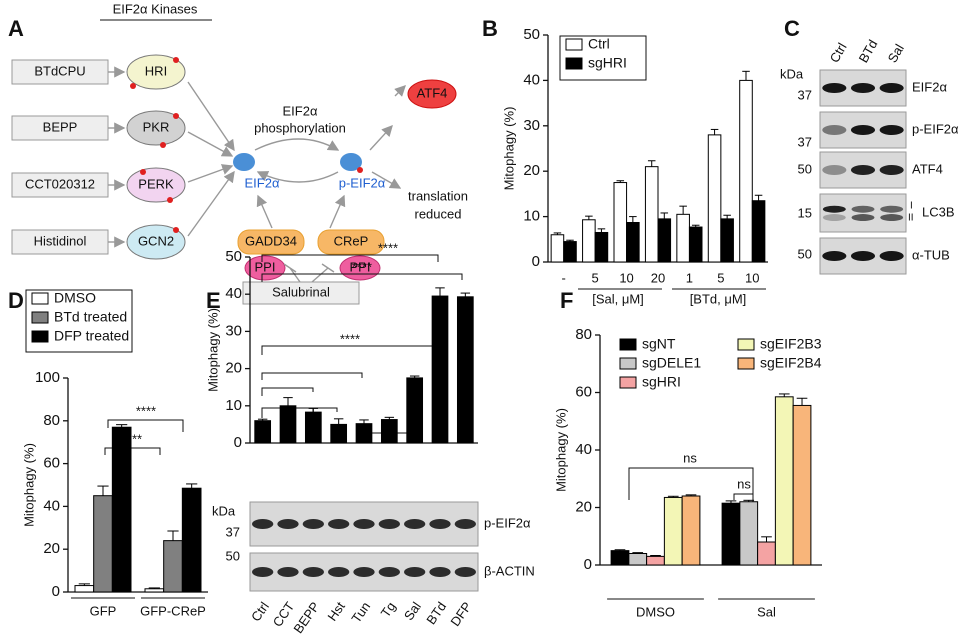 Image resolution: width=974 pixels, height=642 pixels. What do you see at coordinates (607, 63) in the screenshot?
I see `legend-label: sgHRI` at bounding box center [607, 63].